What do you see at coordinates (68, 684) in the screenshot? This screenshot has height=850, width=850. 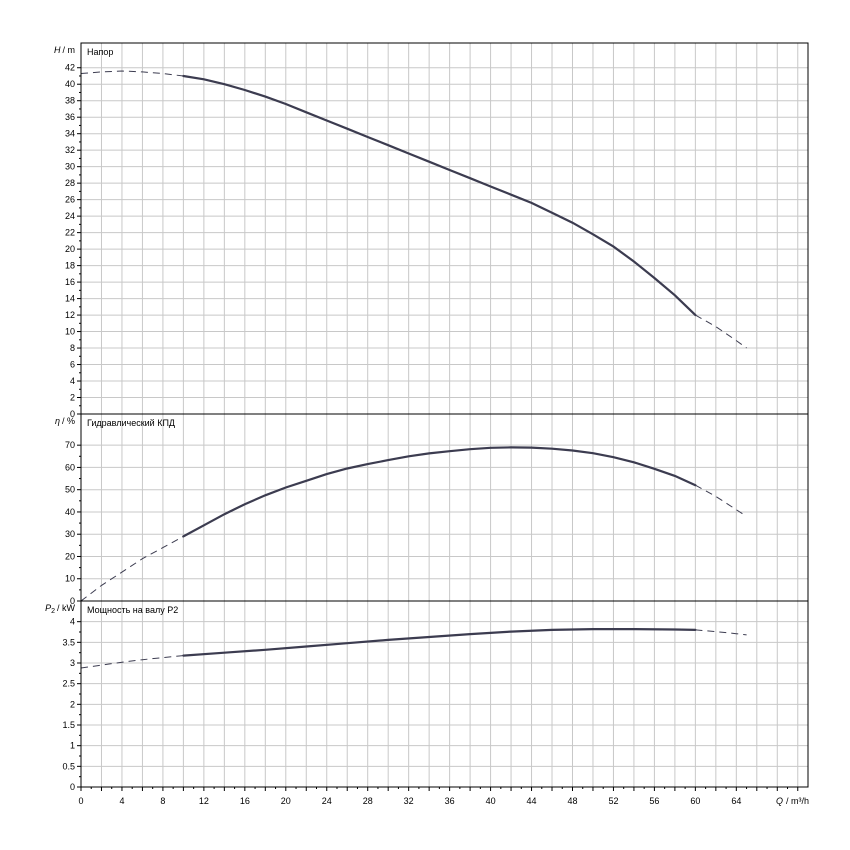 I see `y-tick-label: 2.5` at bounding box center [68, 684].